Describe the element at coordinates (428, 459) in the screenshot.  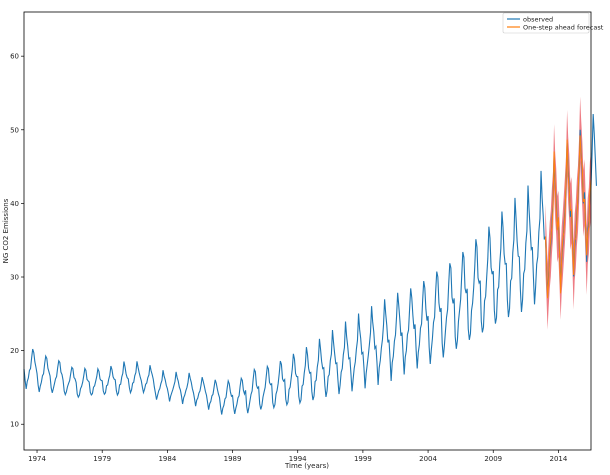
I see `x-tick-label: 2004` at that location.